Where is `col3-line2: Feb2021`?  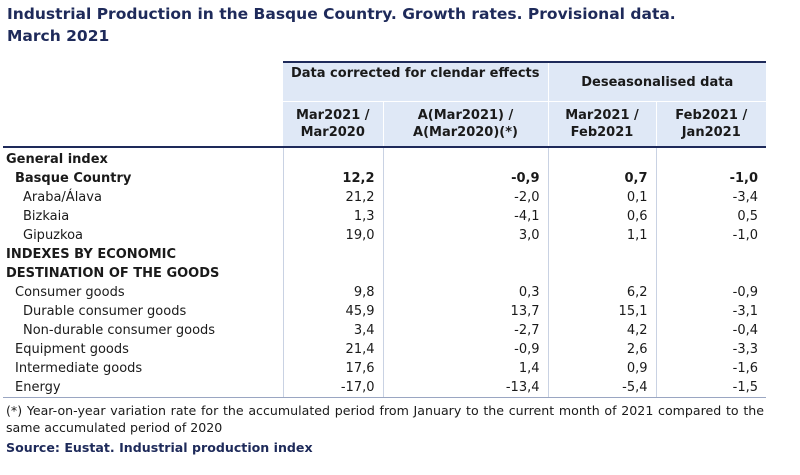
col3-line2: Feb2021 is located at coordinates (602, 132).